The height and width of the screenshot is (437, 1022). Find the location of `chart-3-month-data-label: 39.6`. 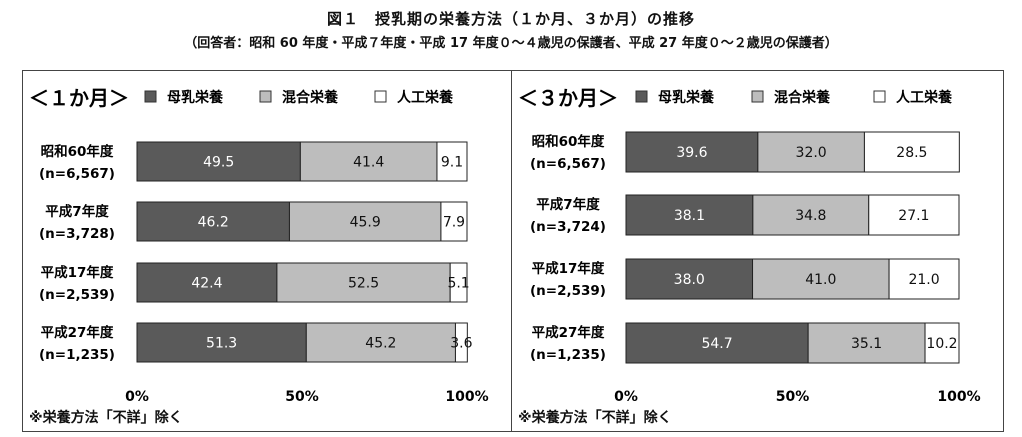

chart-3-month-data-label: 39.6 is located at coordinates (691, 153).